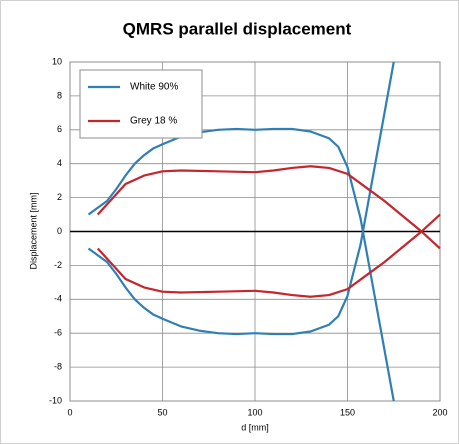 Image resolution: width=459 pixels, height=444 pixels. I want to click on x-tick-label: 50, so click(162, 412).